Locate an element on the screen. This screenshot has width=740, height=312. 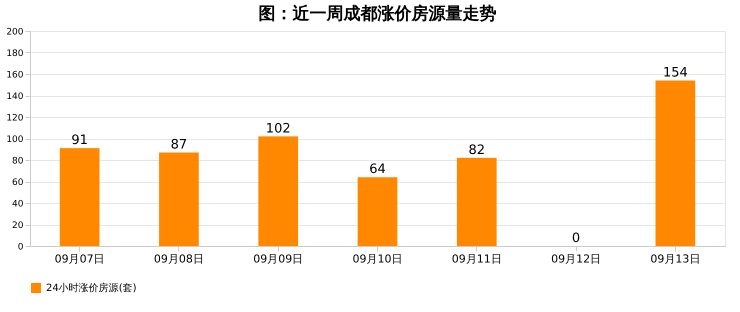
y-tick-label: 0 is located at coordinates (21, 247).